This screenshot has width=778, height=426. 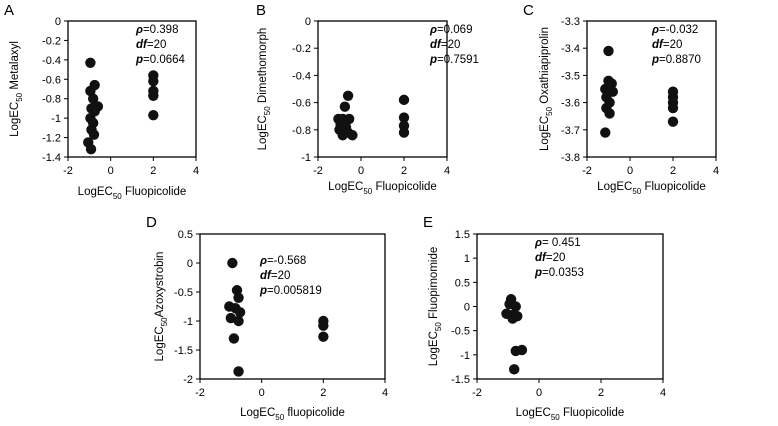 I want to click on y-tick-label: -3.6, so click(x=570, y=104).